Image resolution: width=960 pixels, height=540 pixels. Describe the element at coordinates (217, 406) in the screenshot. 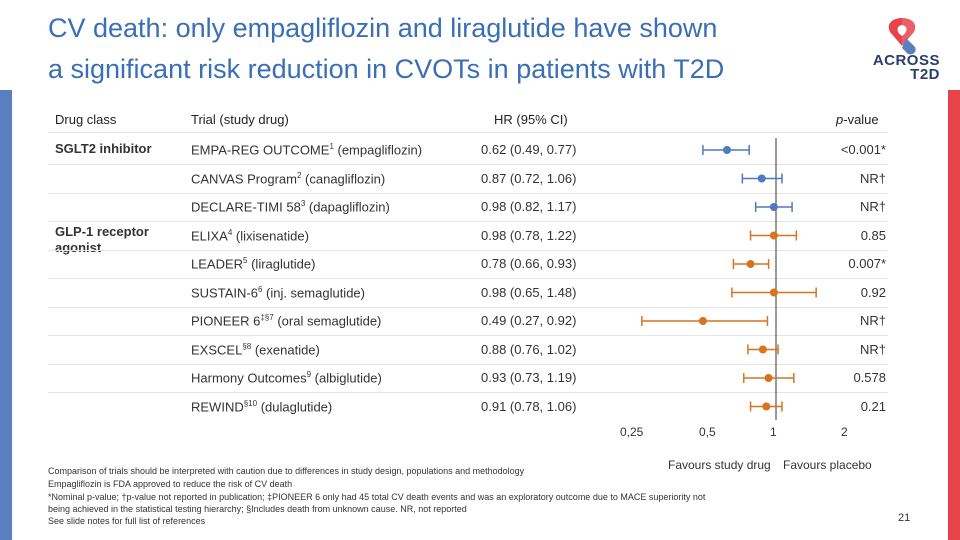

I see `trial-acronym: REWIND` at that location.